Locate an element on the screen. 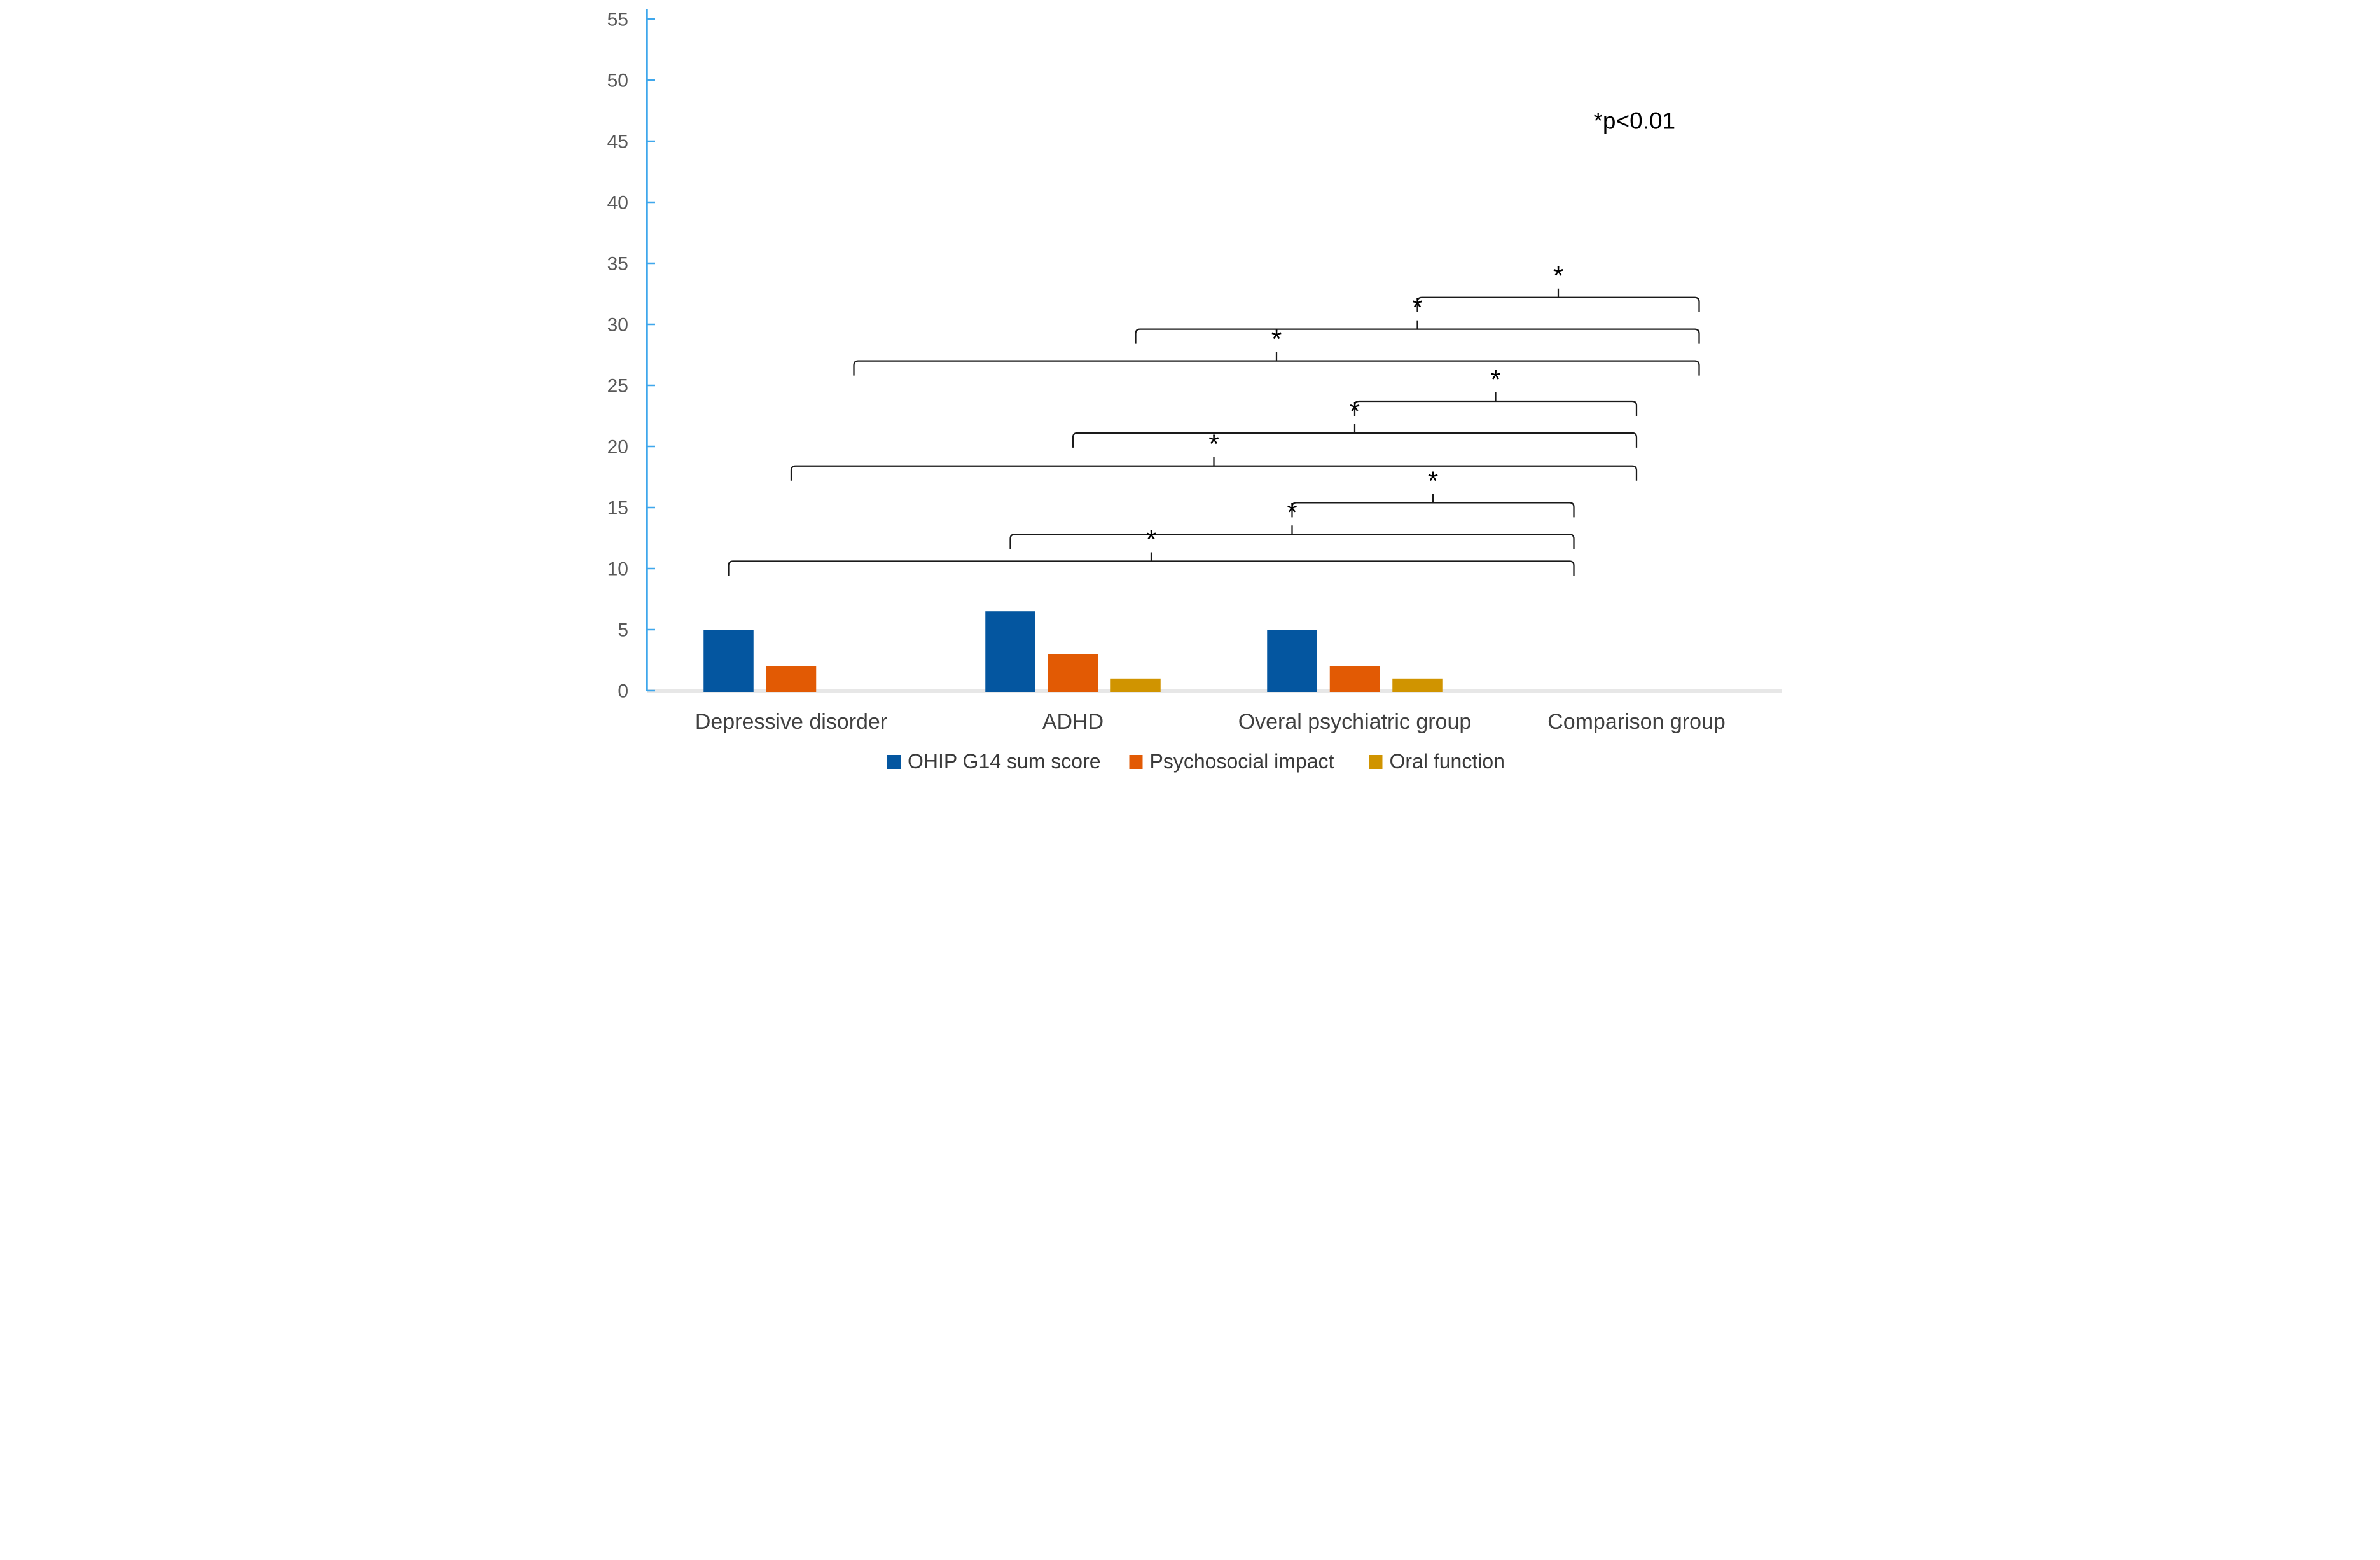 Image resolution: width=2380 pixels, height=1560 pixels. bar-overal-psychiatric-group-oral-function is located at coordinates (1417, 685).